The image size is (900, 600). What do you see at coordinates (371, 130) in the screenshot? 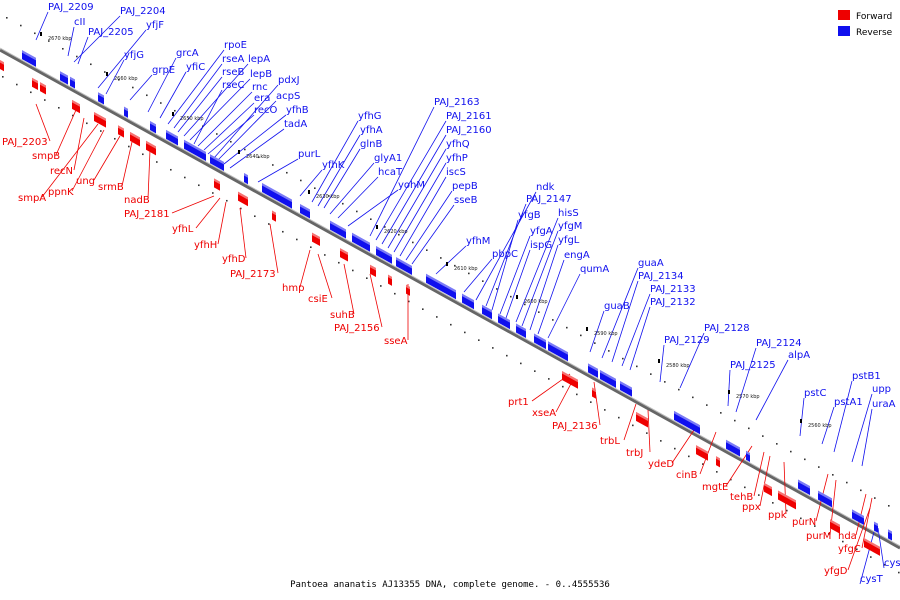
I see `gene-label-yfha: yfhA` at bounding box center [371, 130].